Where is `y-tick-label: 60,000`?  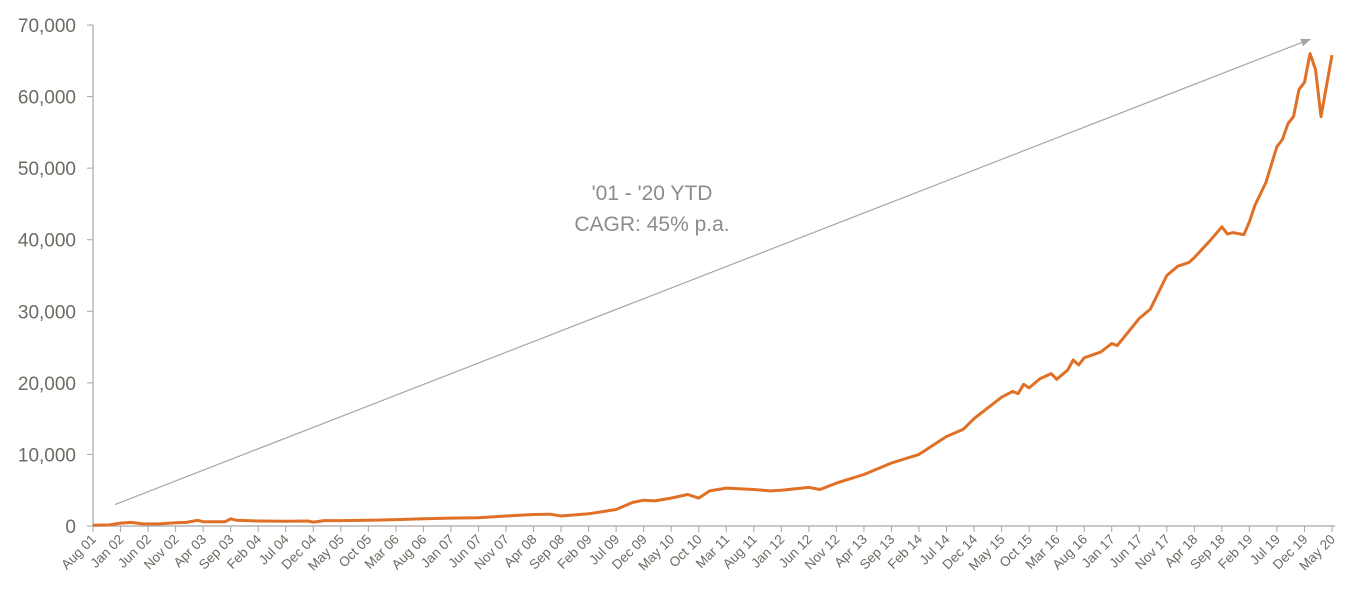 y-tick-label: 60,000 is located at coordinates (47, 98).